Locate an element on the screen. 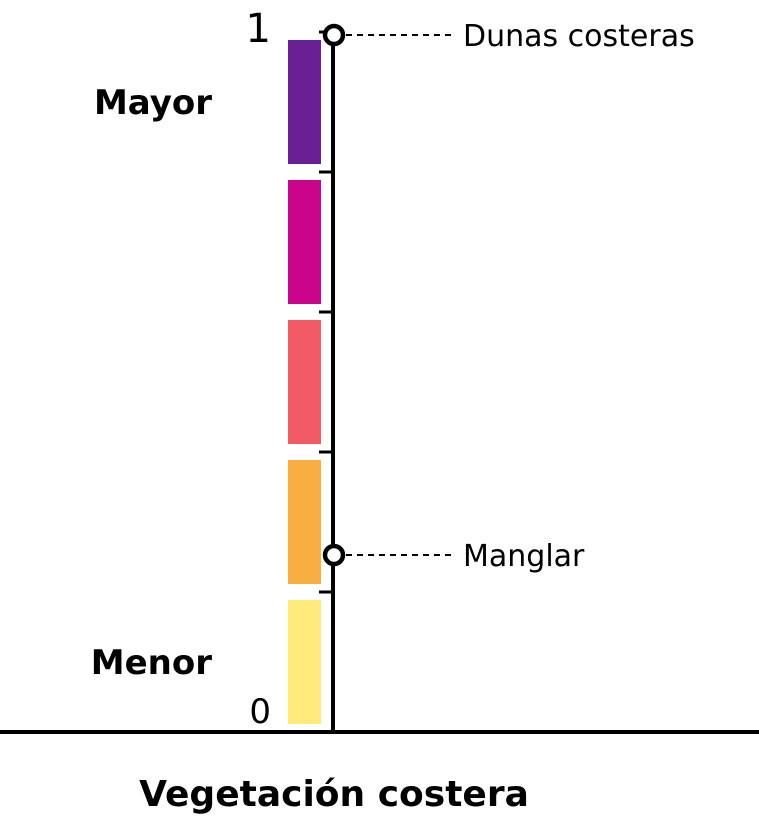  y-tick-labels: 01 is located at coordinates (258, 369).